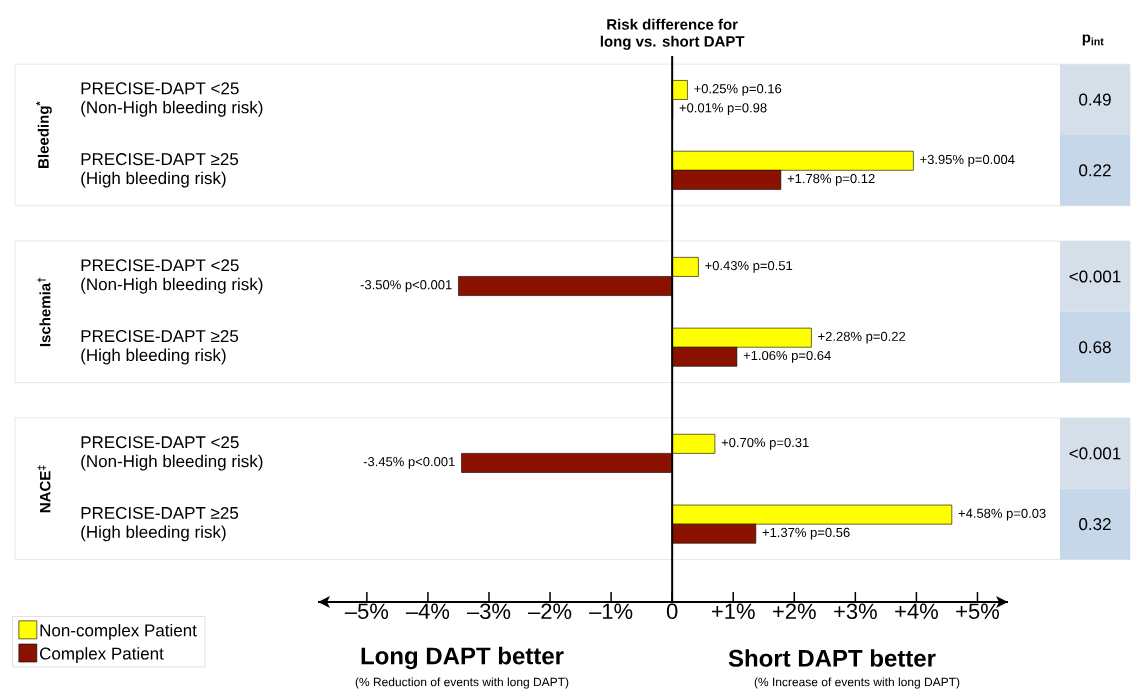  Describe the element at coordinates (366, 611) in the screenshot. I see `x-tick-label: –5%` at that location.